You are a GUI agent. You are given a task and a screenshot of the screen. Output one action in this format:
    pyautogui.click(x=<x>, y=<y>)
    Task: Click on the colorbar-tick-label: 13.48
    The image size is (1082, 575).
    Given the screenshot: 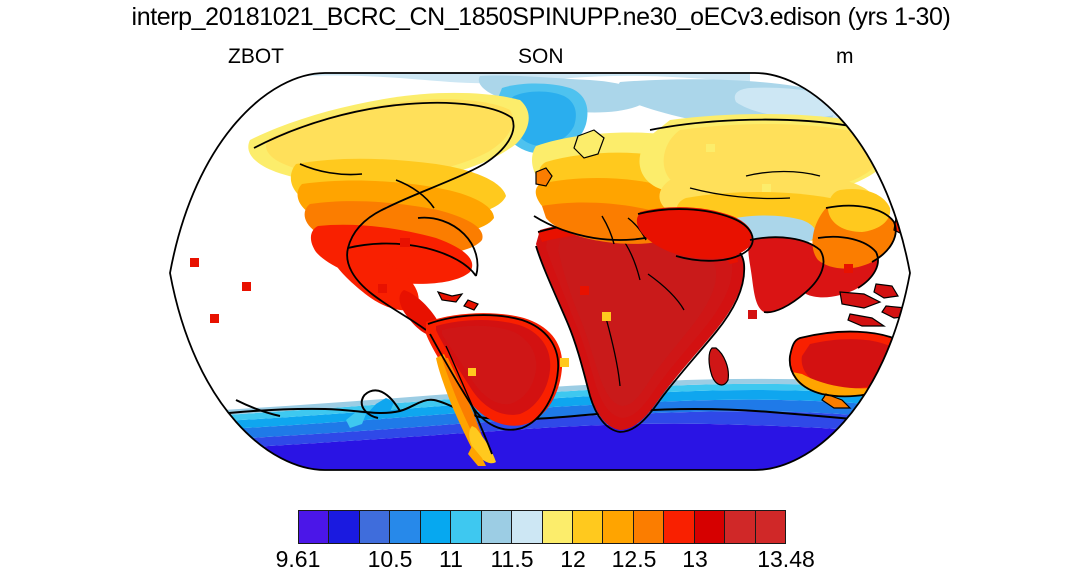 What is the action you would take?
    pyautogui.click(x=786, y=559)
    